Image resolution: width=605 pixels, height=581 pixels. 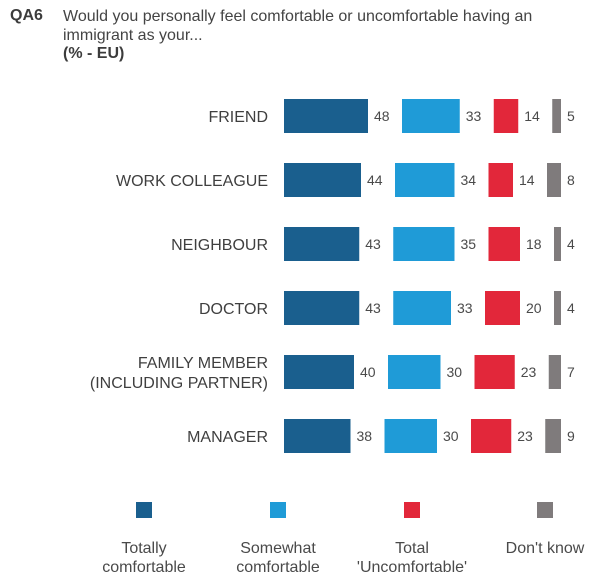 What do you see at coordinates (571, 436) in the screenshot?
I see `value-label: 9` at bounding box center [571, 436].